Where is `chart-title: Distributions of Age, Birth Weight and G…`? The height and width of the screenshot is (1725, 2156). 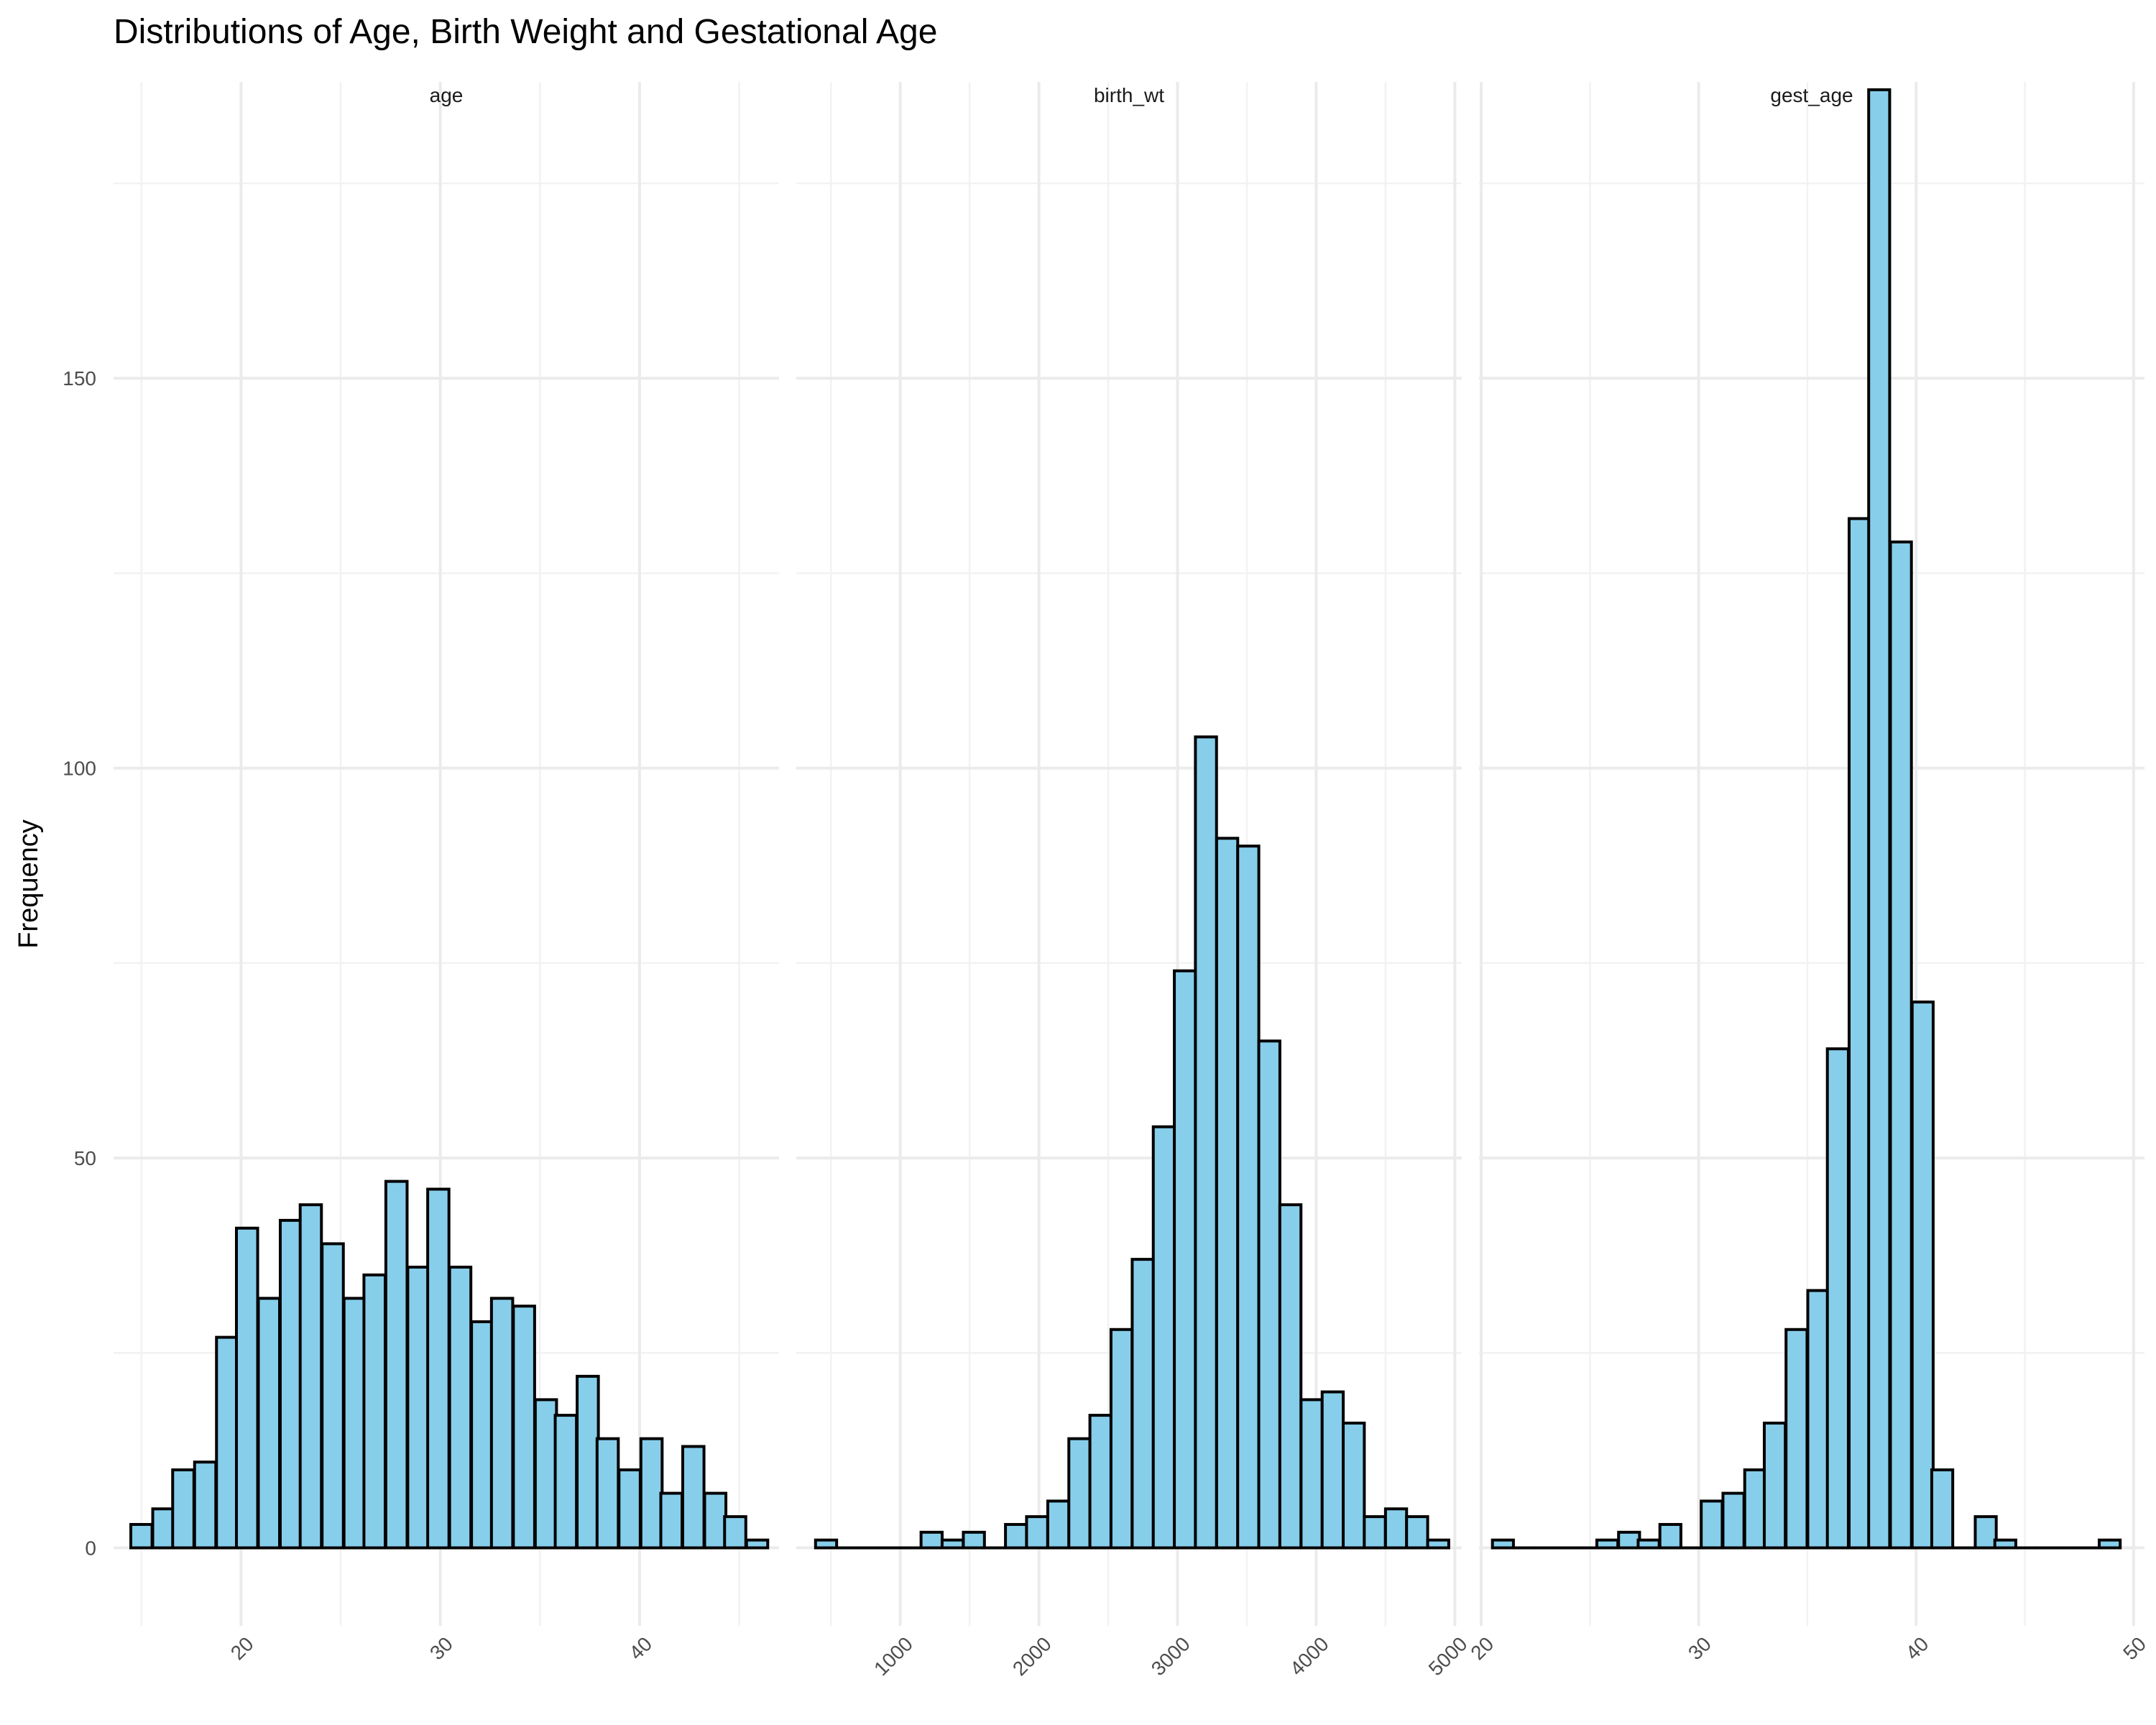
chart-title: Distributions of Age, Birth Weight and G… is located at coordinates (525, 32).